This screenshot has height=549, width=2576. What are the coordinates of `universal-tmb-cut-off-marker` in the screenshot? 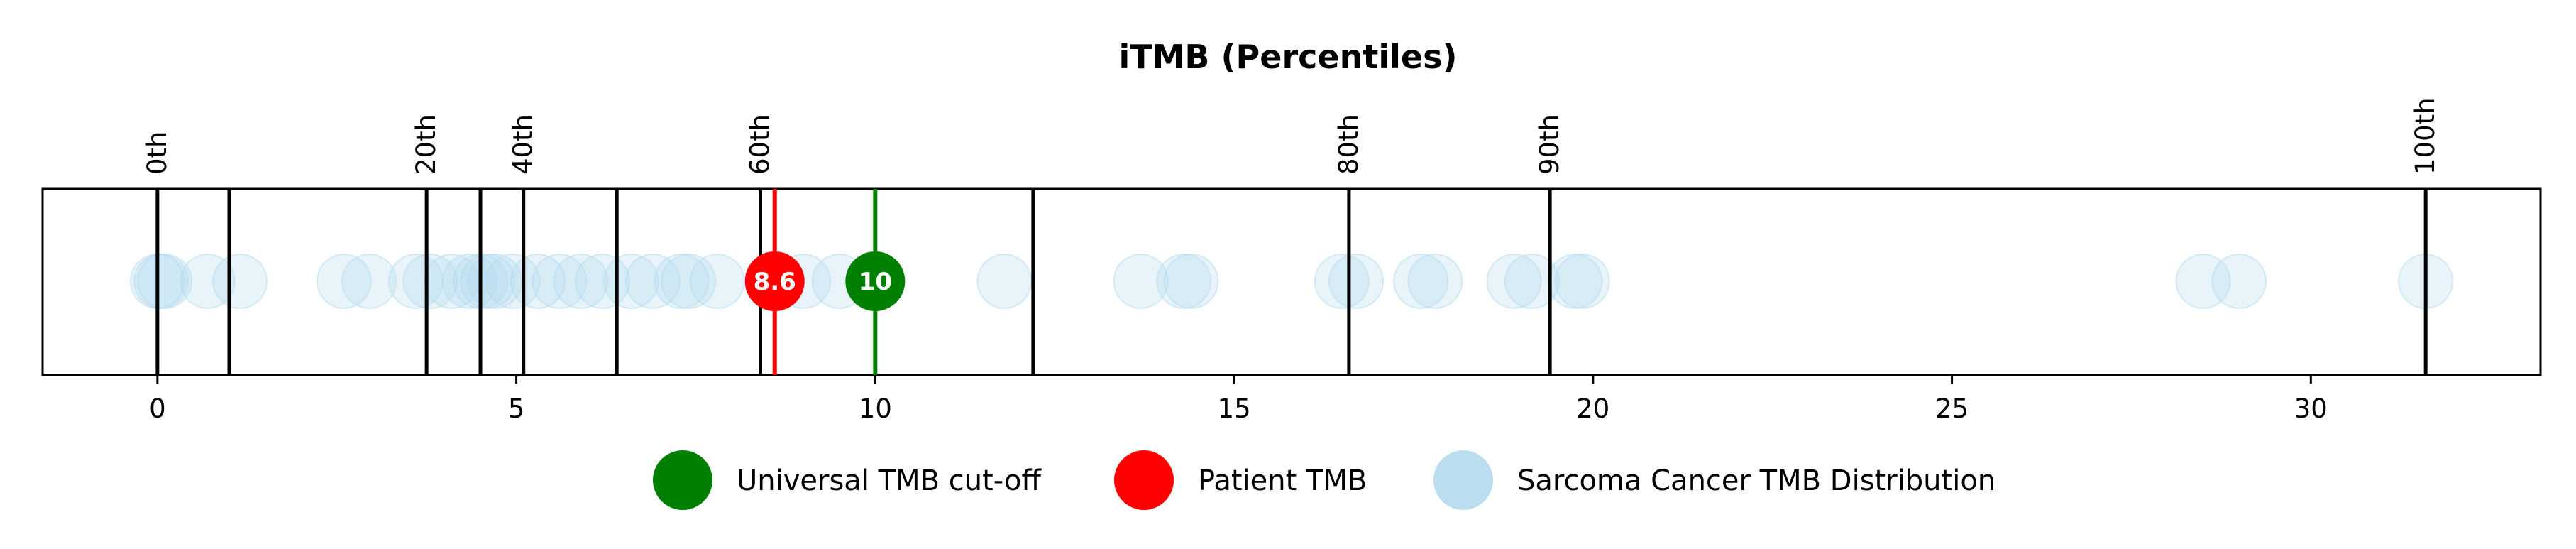 It's located at (875, 281).